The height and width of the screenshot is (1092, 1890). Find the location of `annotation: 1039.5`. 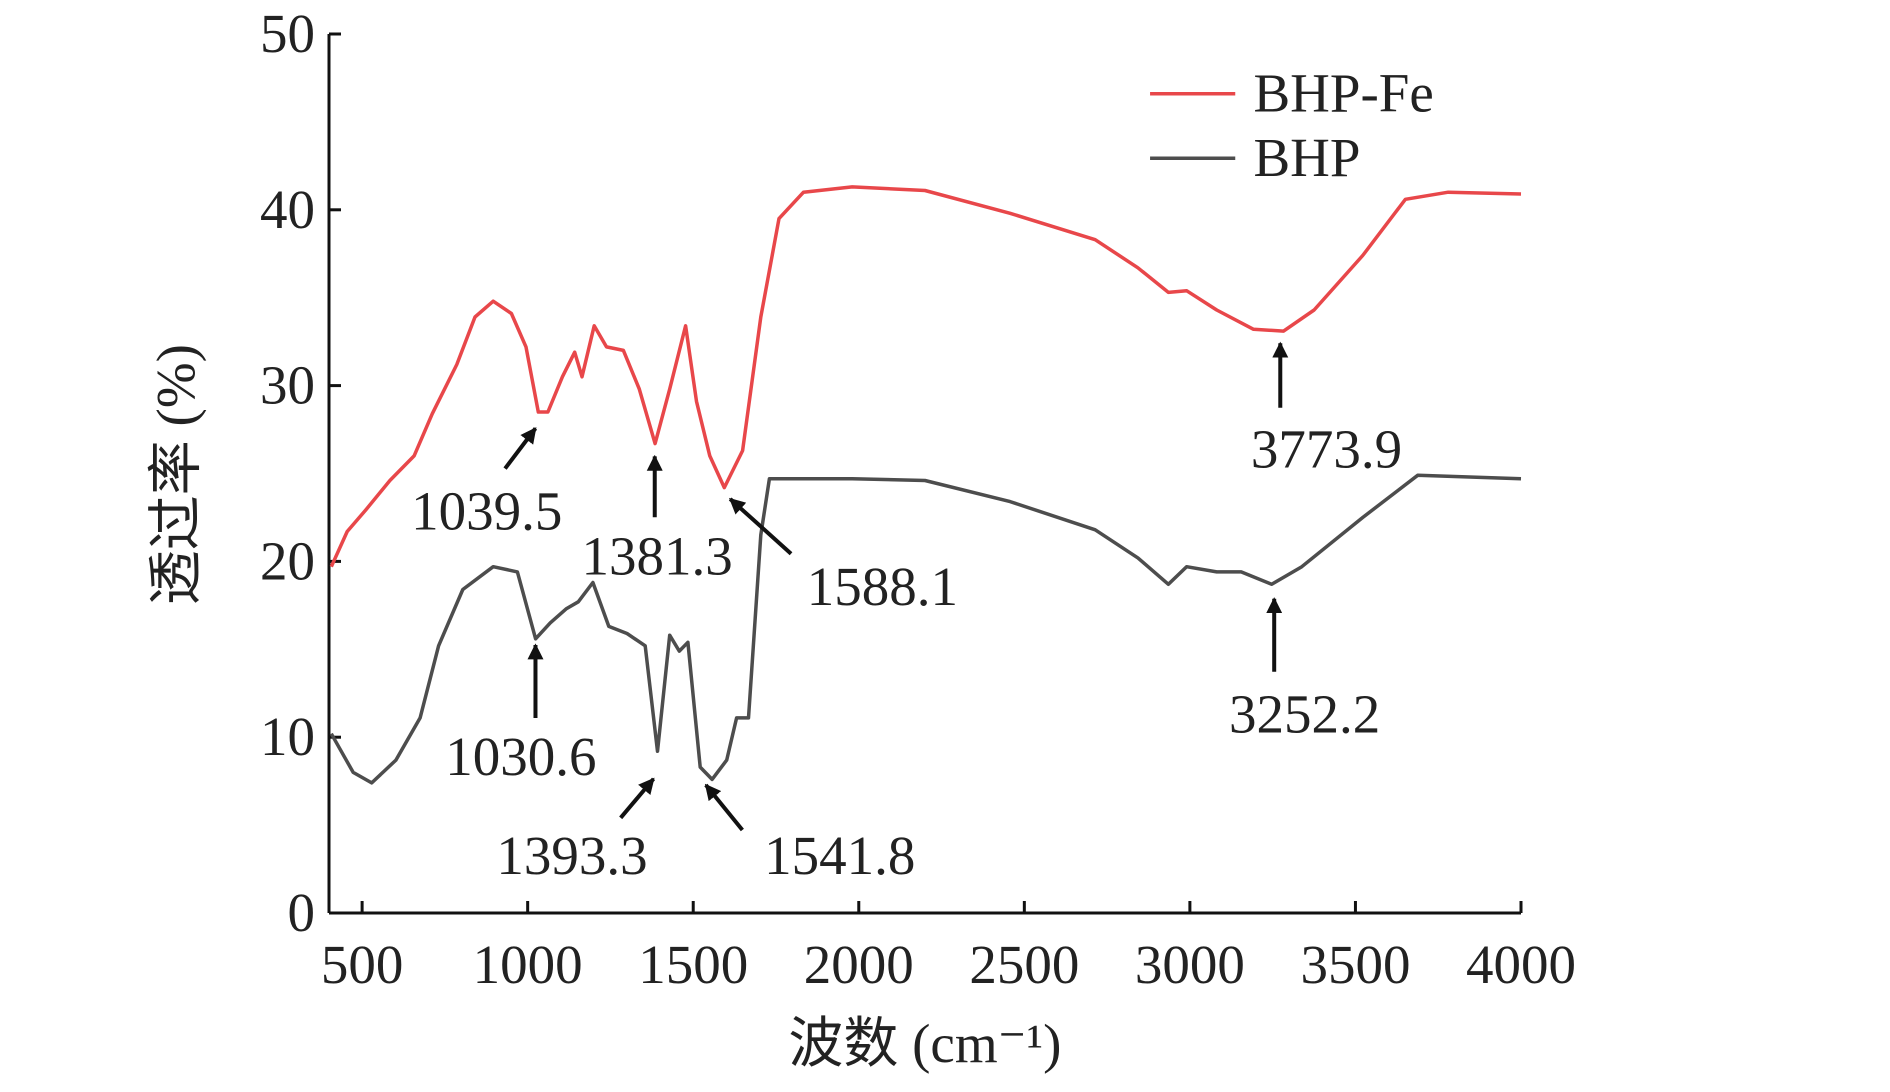

annotation: 1039.5 is located at coordinates (486, 510).